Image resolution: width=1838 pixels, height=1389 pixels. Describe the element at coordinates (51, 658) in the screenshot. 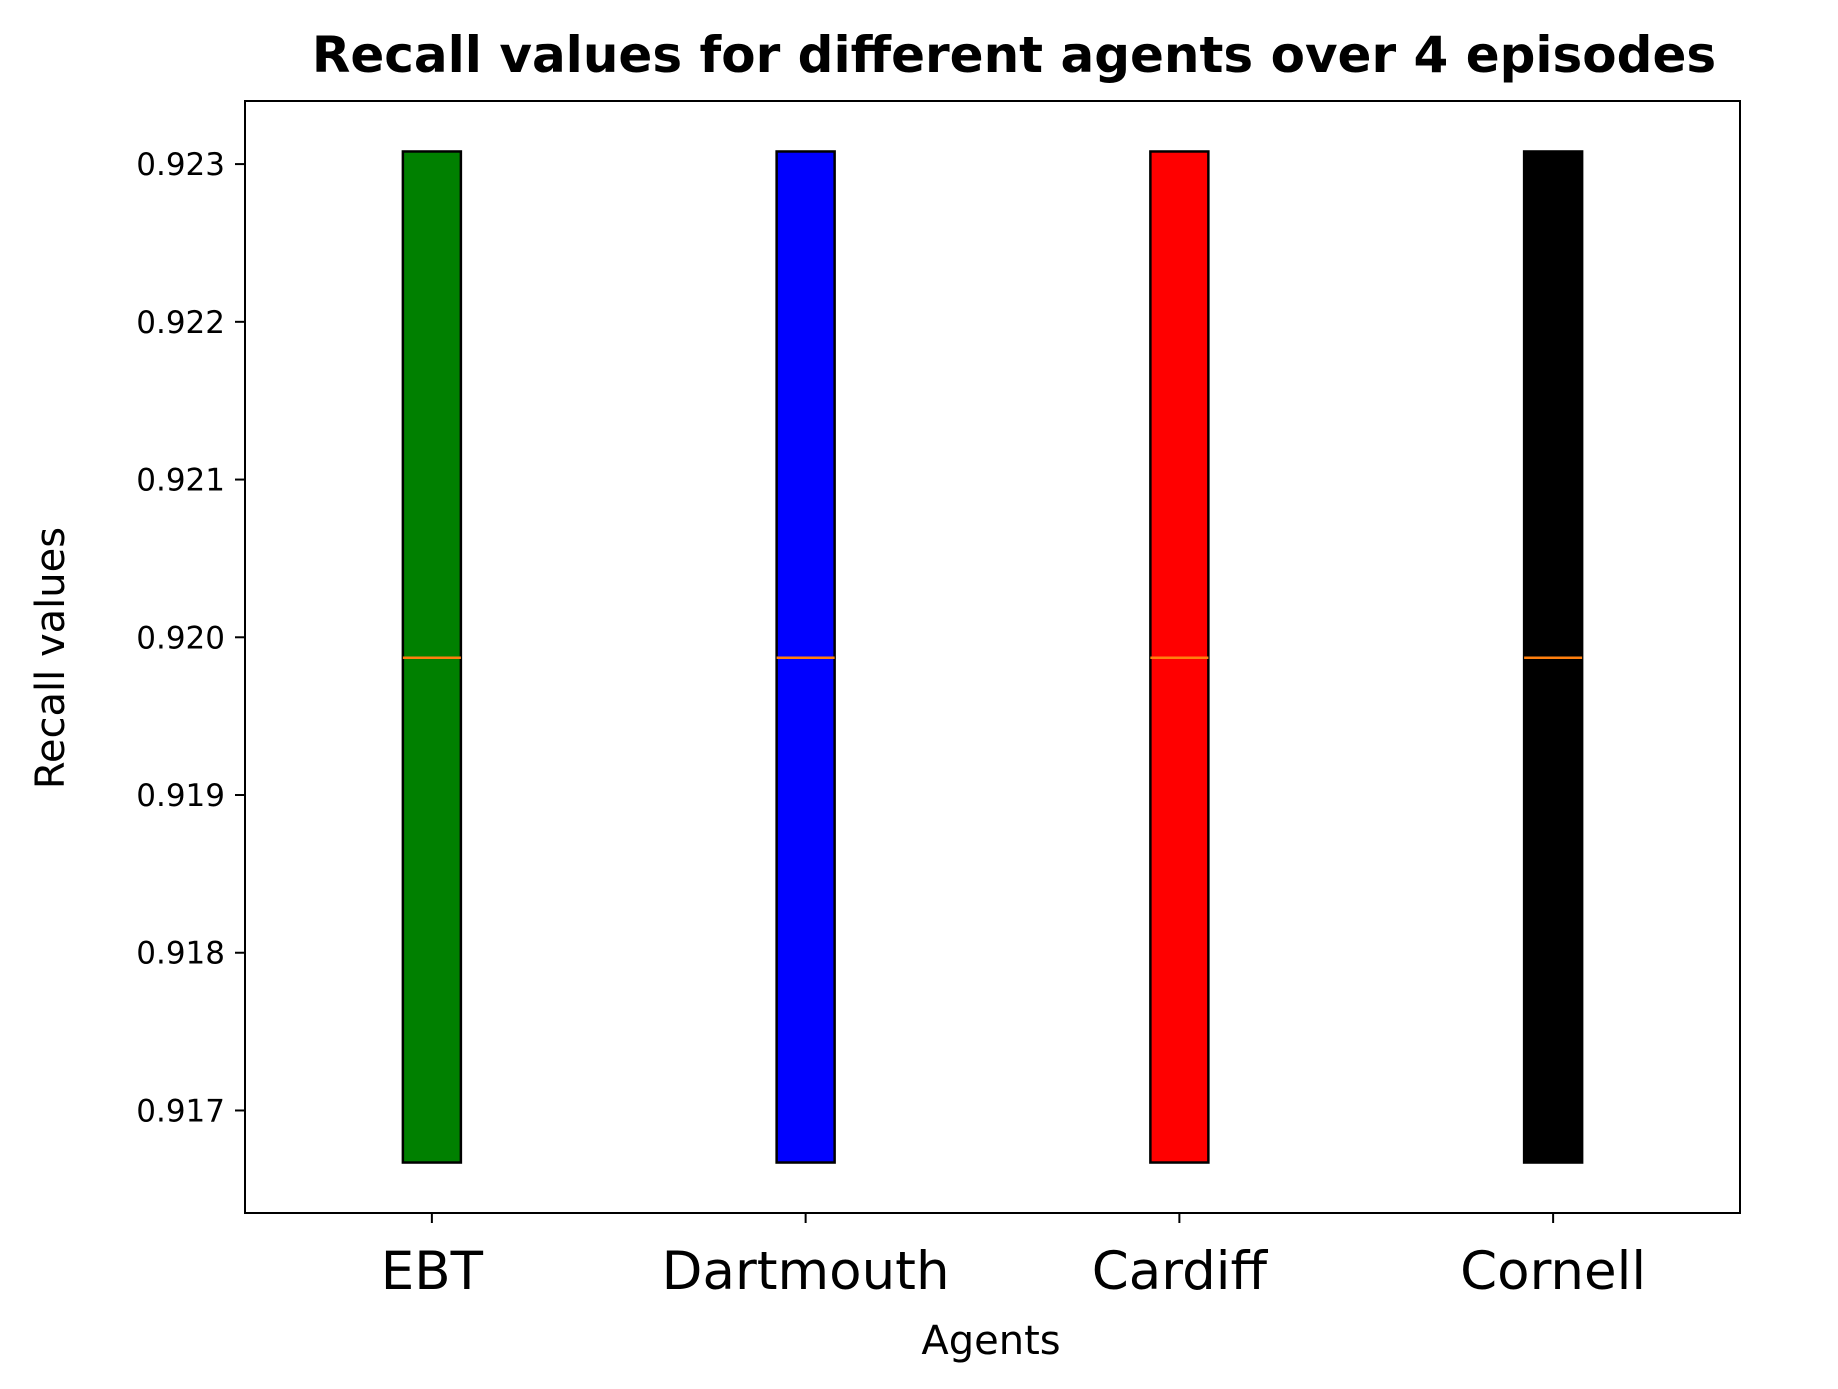

I see `y-axis-label: Recall values` at that location.